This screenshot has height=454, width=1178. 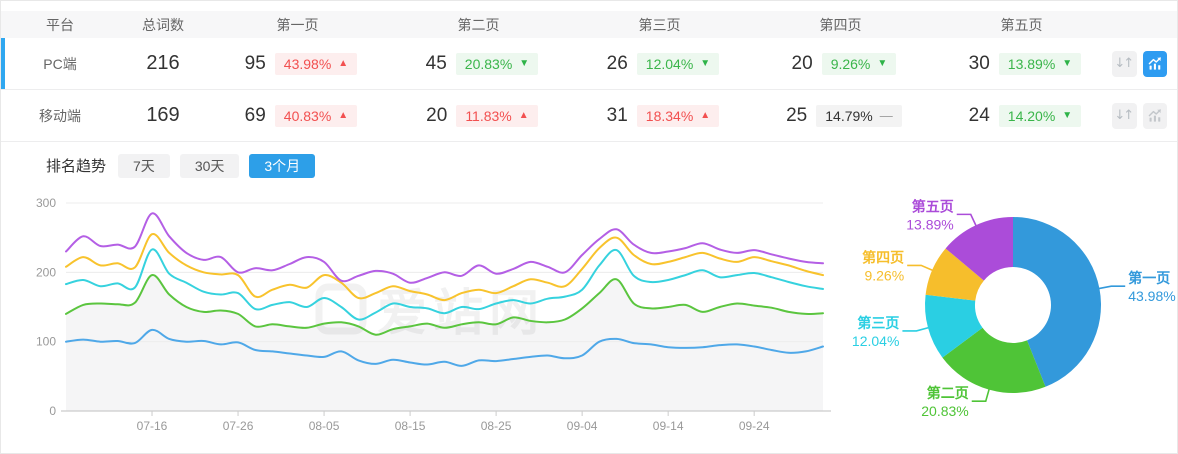 What do you see at coordinates (144, 165) in the screenshot?
I see `tab-7天: 7天` at bounding box center [144, 165].